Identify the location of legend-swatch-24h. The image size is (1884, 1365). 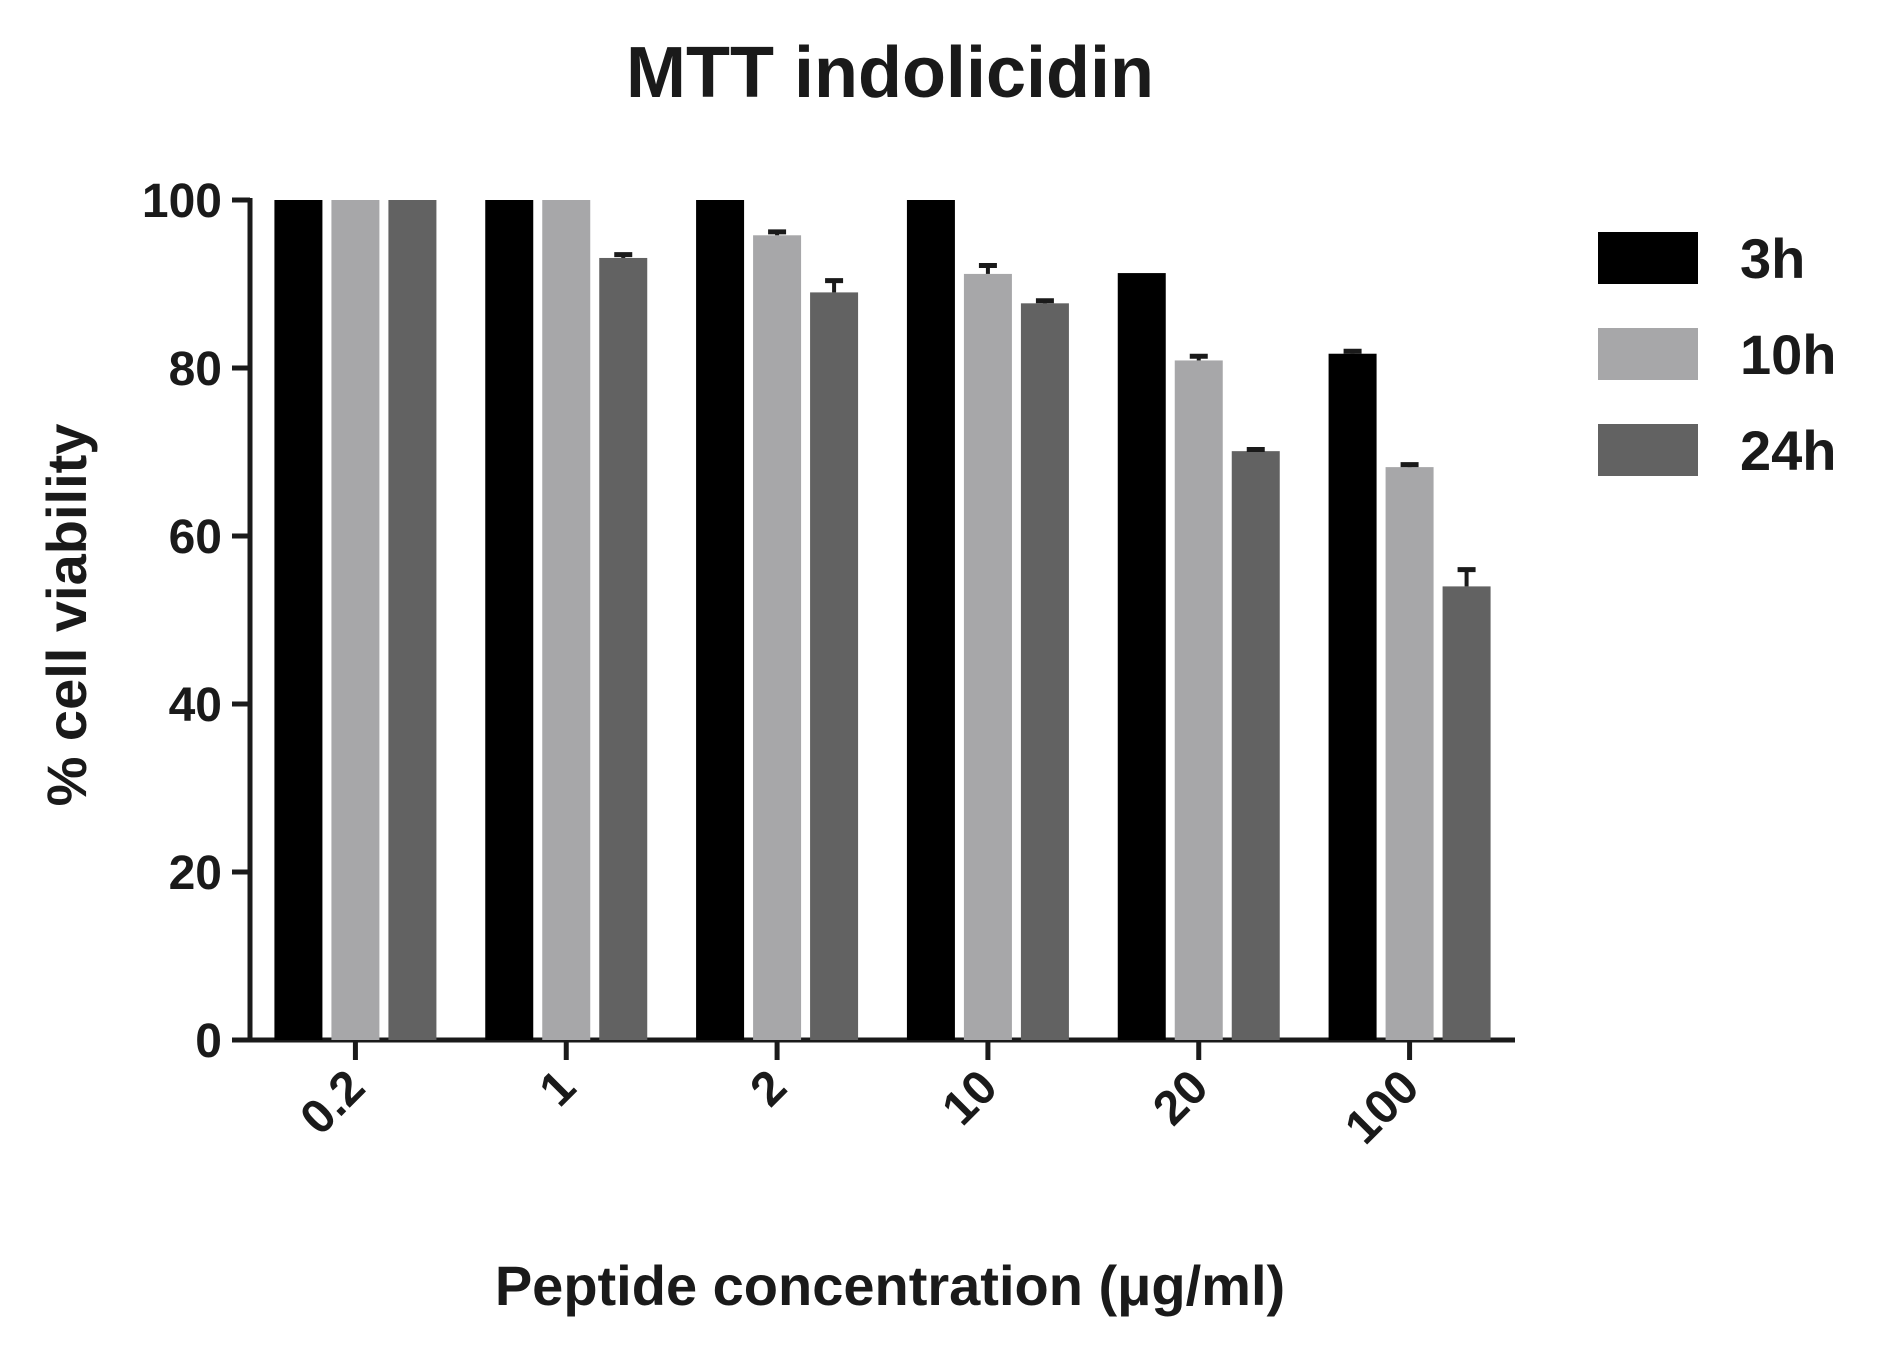
(1648, 450).